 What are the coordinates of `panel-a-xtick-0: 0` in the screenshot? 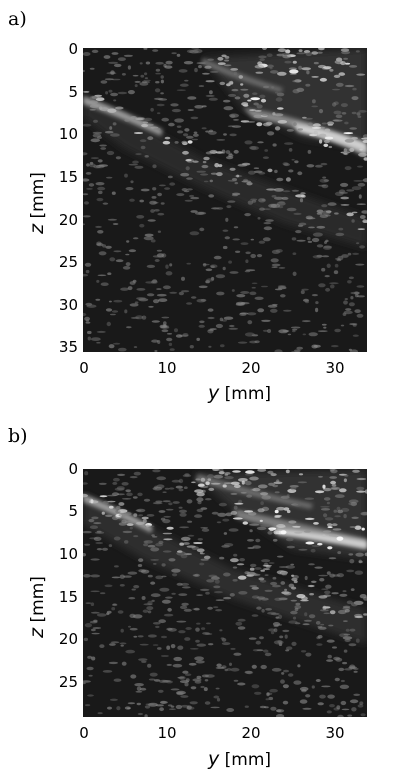 It's located at (84, 368).